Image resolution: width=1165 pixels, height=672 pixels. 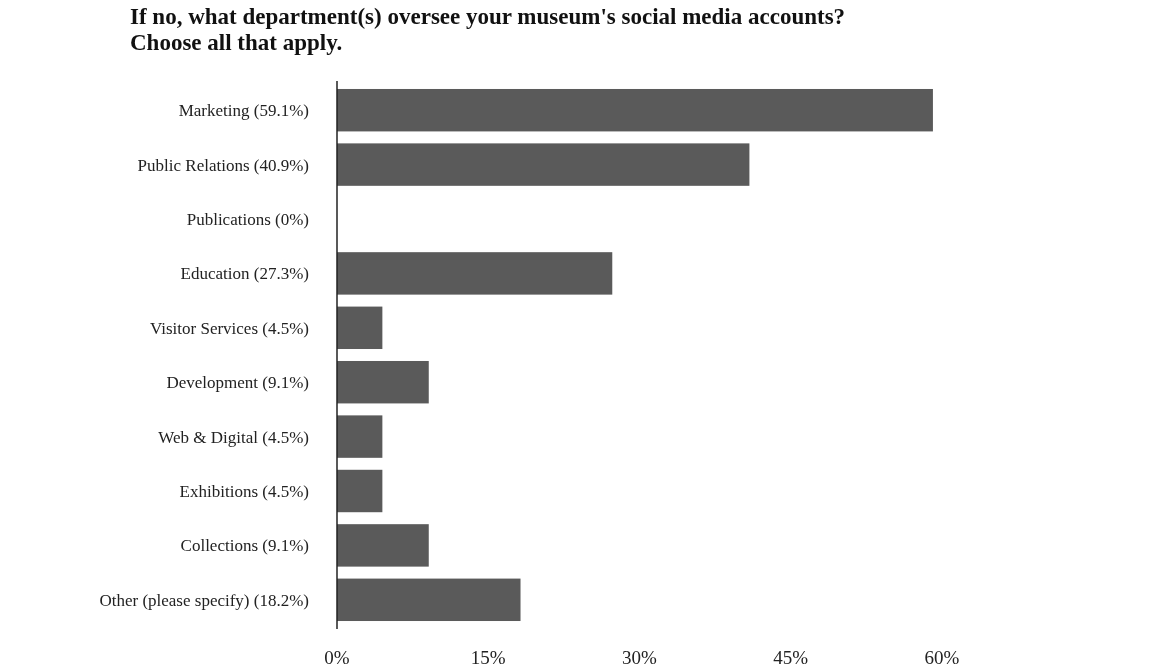 I want to click on y-tick-label: Web & Digital (4.5%), so click(x=233, y=437).